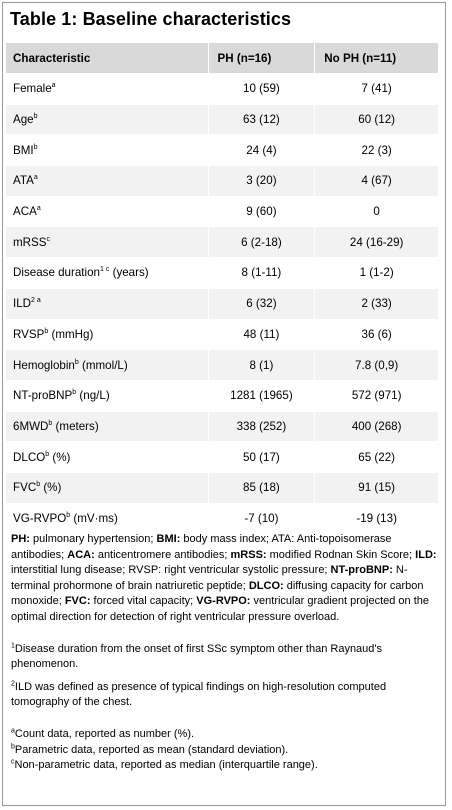  What do you see at coordinates (261, 89) in the screenshot?
I see `cell-ph: 10 (59)` at bounding box center [261, 89].